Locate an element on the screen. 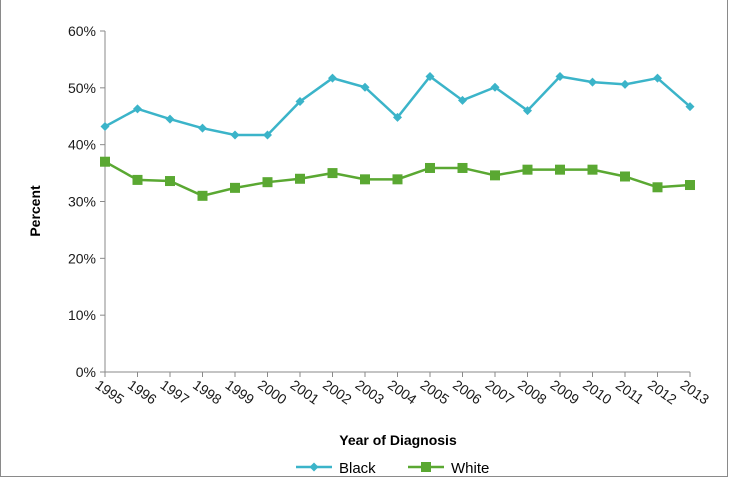 This screenshot has width=732, height=479. y-axis: 0% 10% 20% 30% 40% 50% 60% is located at coordinates (87, 201).